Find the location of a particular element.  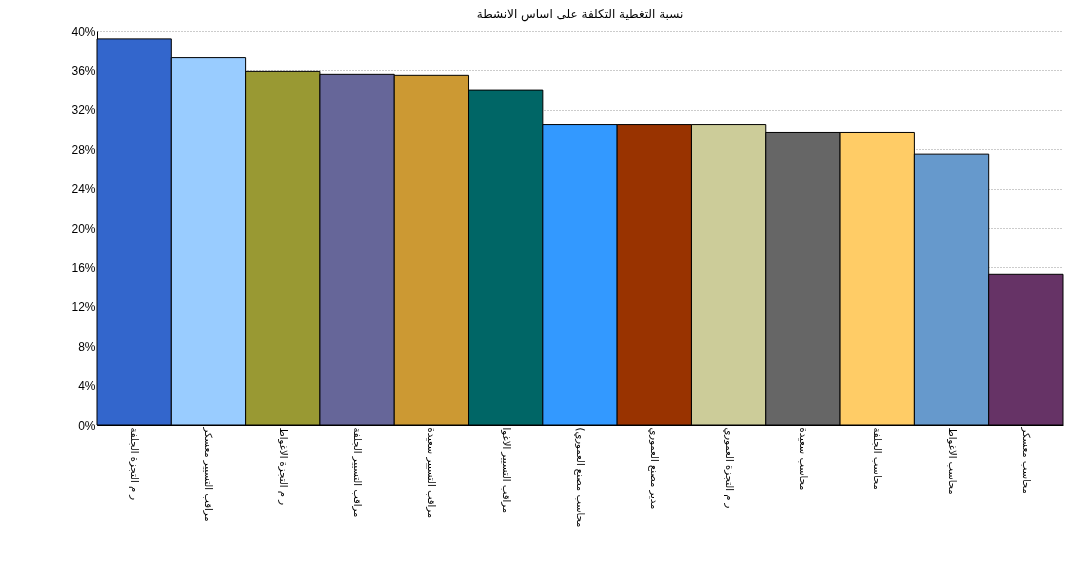

y-tick-label: 36% is located at coordinates (83, 70).